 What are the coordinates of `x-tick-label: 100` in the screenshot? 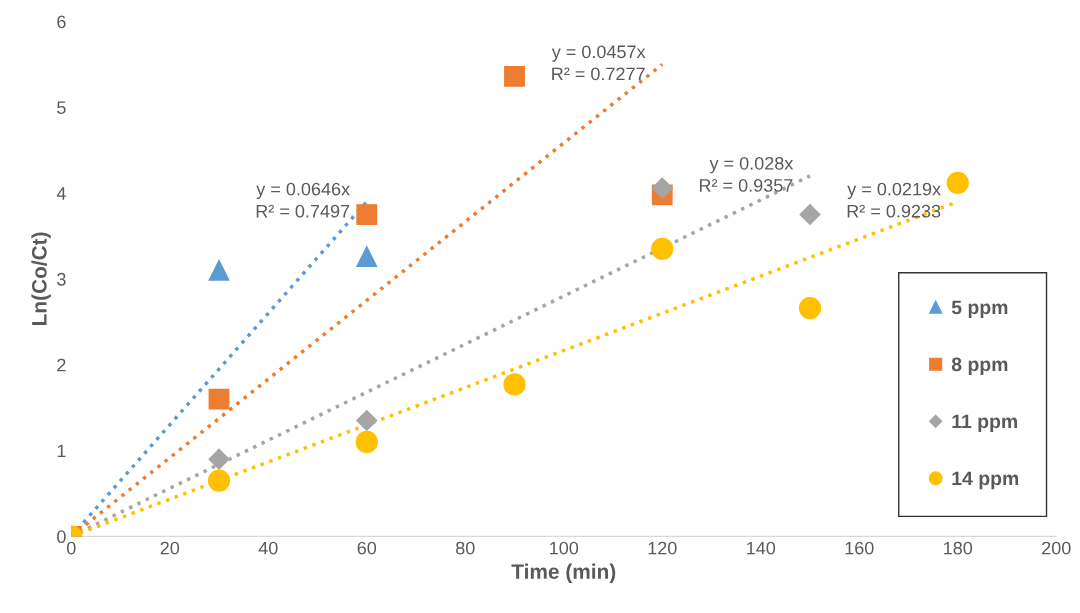 It's located at (564, 548).